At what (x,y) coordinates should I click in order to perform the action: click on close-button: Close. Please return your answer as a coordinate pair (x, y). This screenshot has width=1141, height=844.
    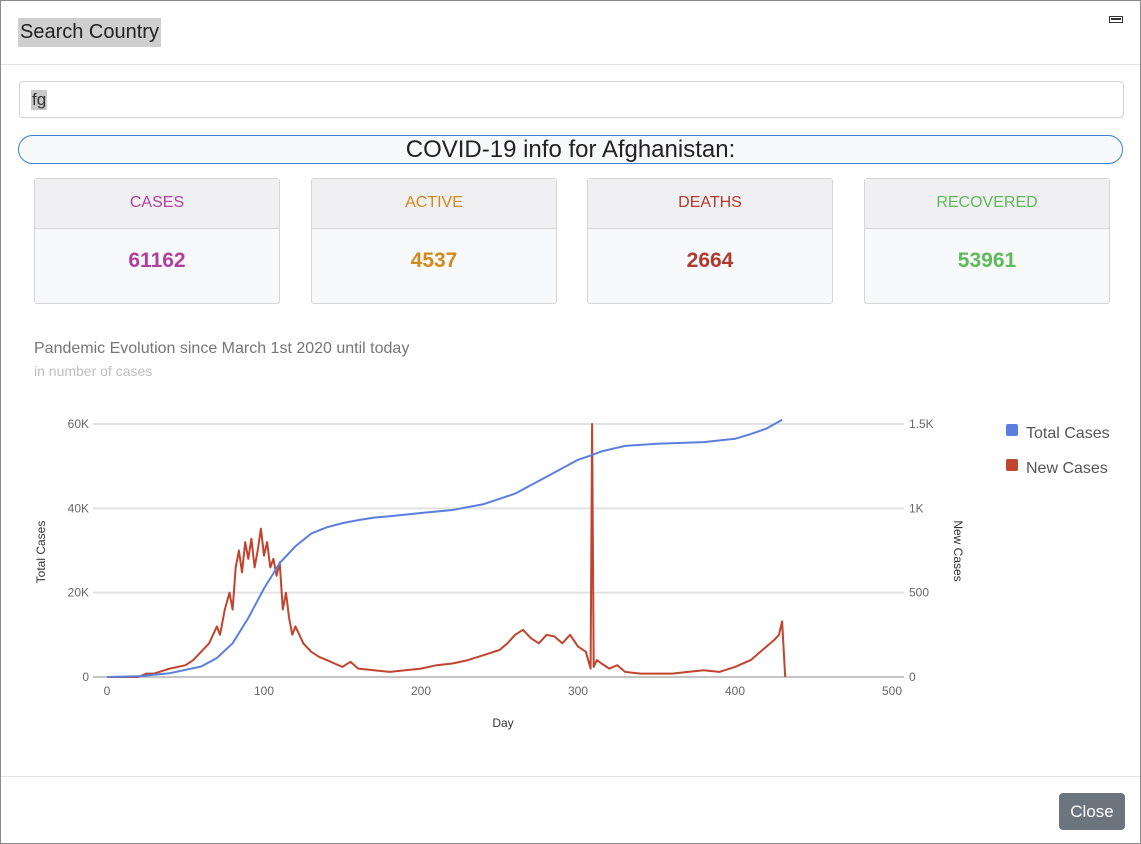
    Looking at the image, I should click on (1092, 811).